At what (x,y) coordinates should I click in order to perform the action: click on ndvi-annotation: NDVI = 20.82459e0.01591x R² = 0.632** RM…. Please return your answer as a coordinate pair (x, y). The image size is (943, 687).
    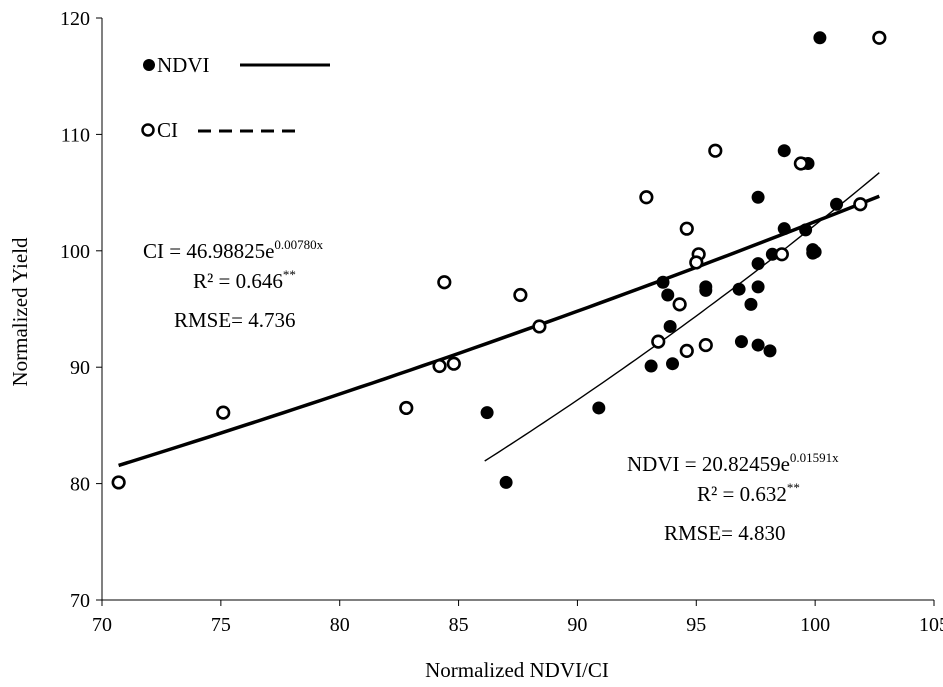
    Looking at the image, I should click on (733, 497).